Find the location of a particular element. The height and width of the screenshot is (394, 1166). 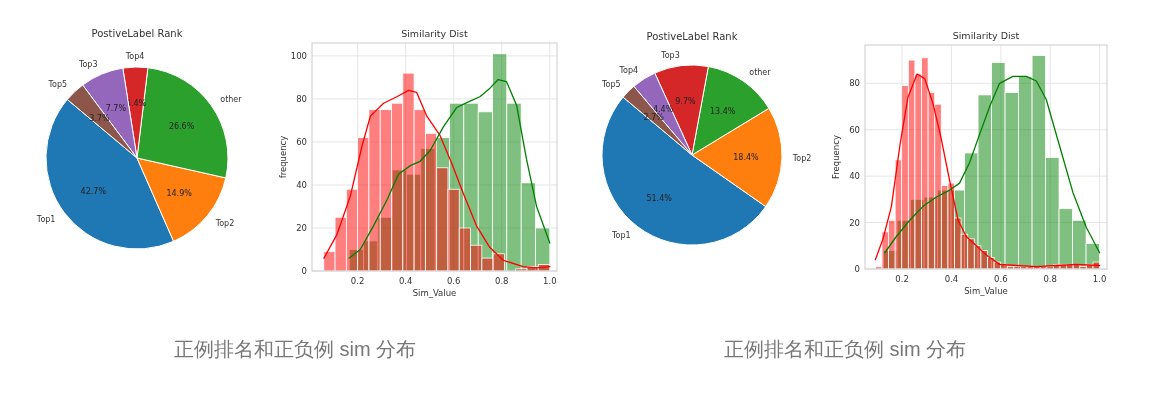

data-label: 13.4% is located at coordinates (722, 111).